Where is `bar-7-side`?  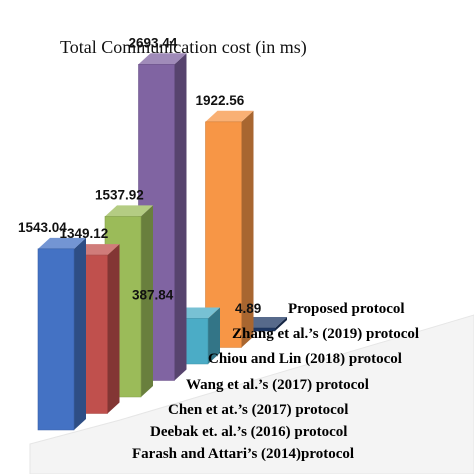
bar-7-side is located at coordinates (281, 324).